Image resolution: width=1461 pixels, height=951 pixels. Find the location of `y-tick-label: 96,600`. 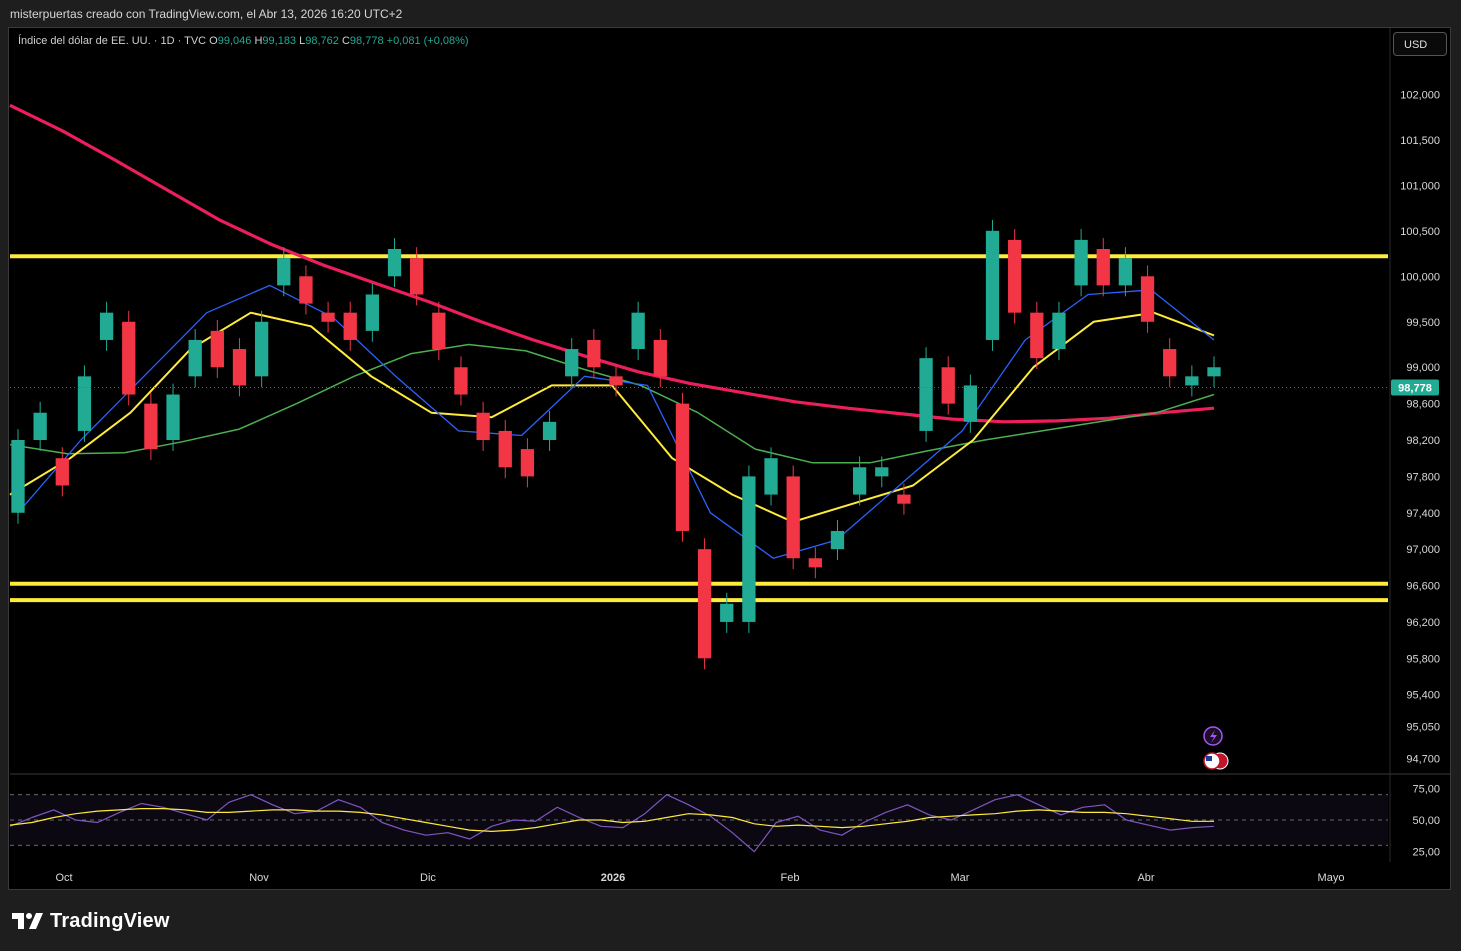

y-tick-label: 96,600 is located at coordinates (1423, 587).